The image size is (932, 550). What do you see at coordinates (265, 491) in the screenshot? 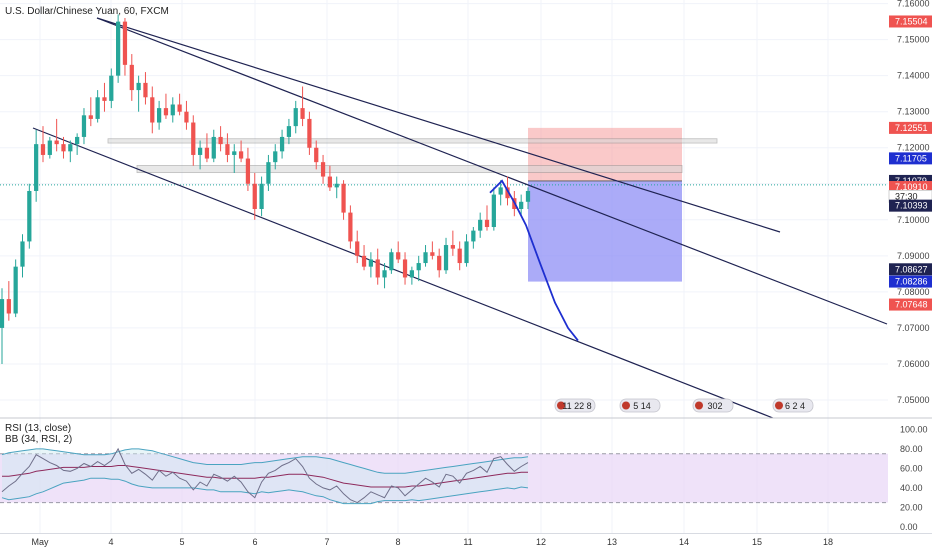
I see `bb-lower-line` at bounding box center [265, 491].